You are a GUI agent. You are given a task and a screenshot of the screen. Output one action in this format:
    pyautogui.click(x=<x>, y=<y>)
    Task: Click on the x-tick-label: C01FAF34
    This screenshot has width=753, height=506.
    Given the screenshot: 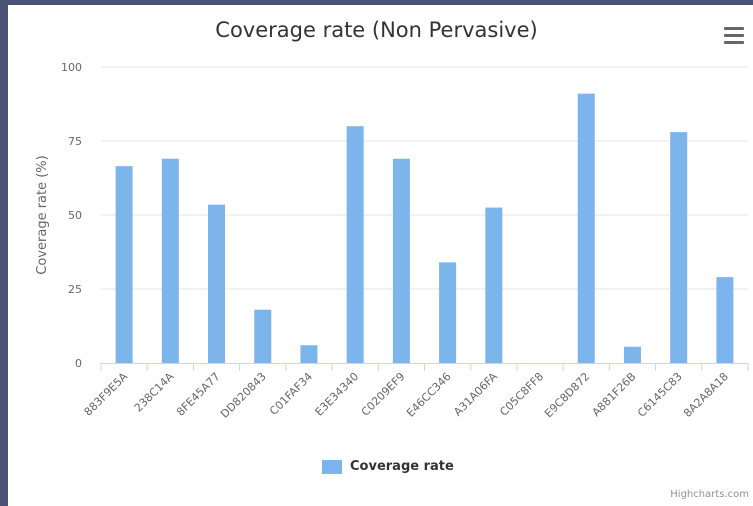 What is the action you would take?
    pyautogui.click(x=291, y=394)
    